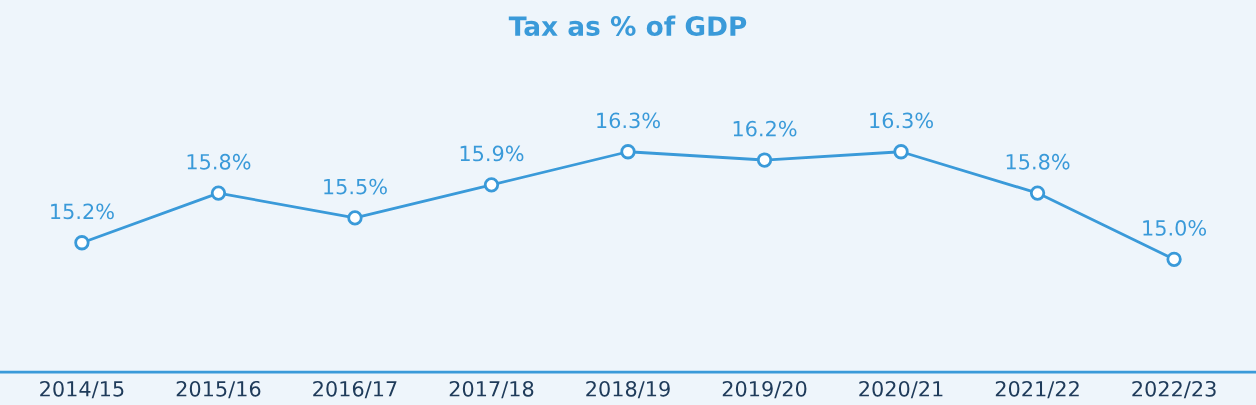 The height and width of the screenshot is (405, 1256). I want to click on data-label: 15.2%, so click(82, 211).